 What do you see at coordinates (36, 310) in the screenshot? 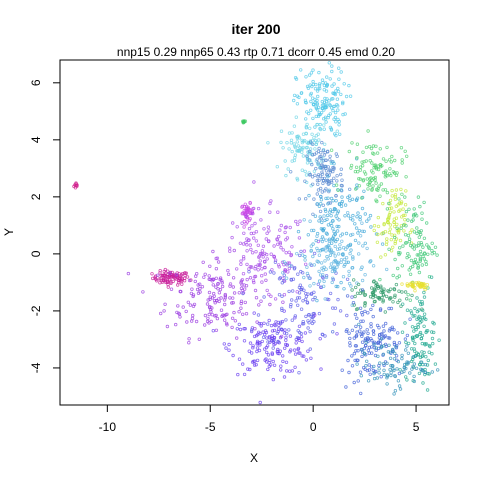
I see `y-tick-label: -2` at bounding box center [36, 310].